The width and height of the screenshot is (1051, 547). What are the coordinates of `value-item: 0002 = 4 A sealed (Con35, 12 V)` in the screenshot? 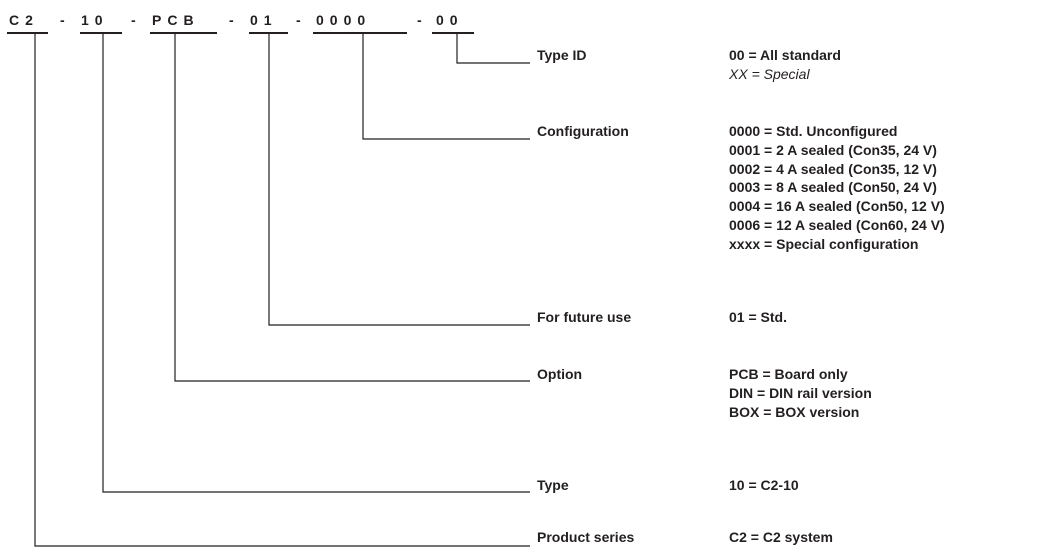 It's located at (833, 168).